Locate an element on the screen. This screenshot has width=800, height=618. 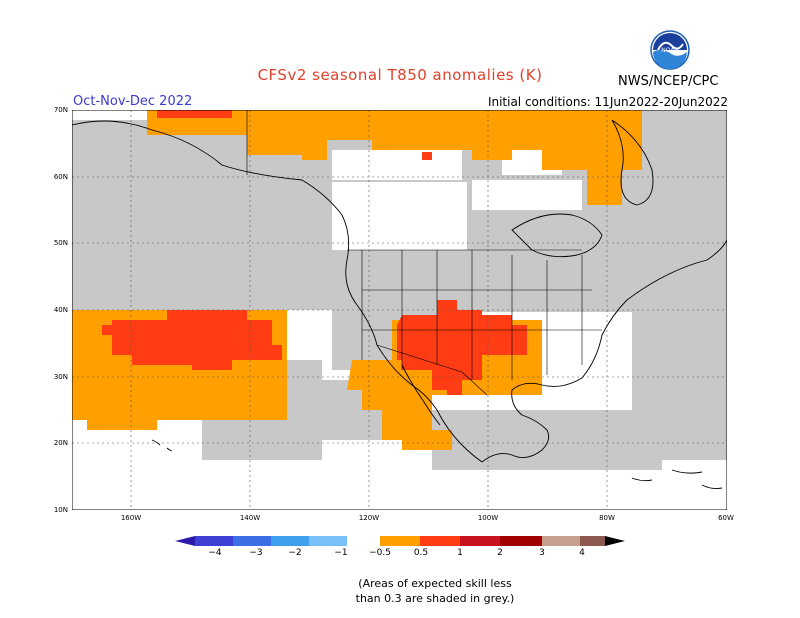
lat-label: 60N is located at coordinates (60, 177).